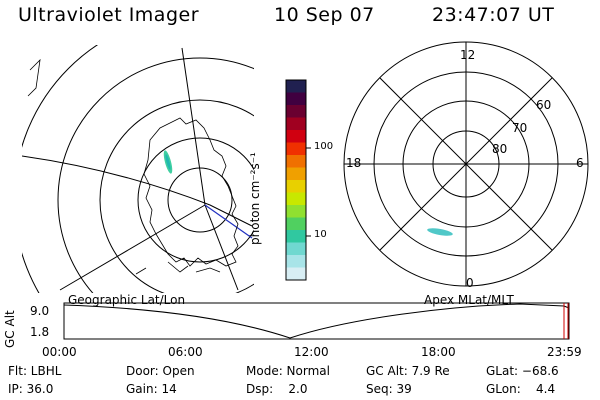 Image resolution: width=600 pixels, height=400 pixels. Describe the element at coordinates (324, 146) in the screenshot. I see `colorbar-tick-label: 100` at that location.